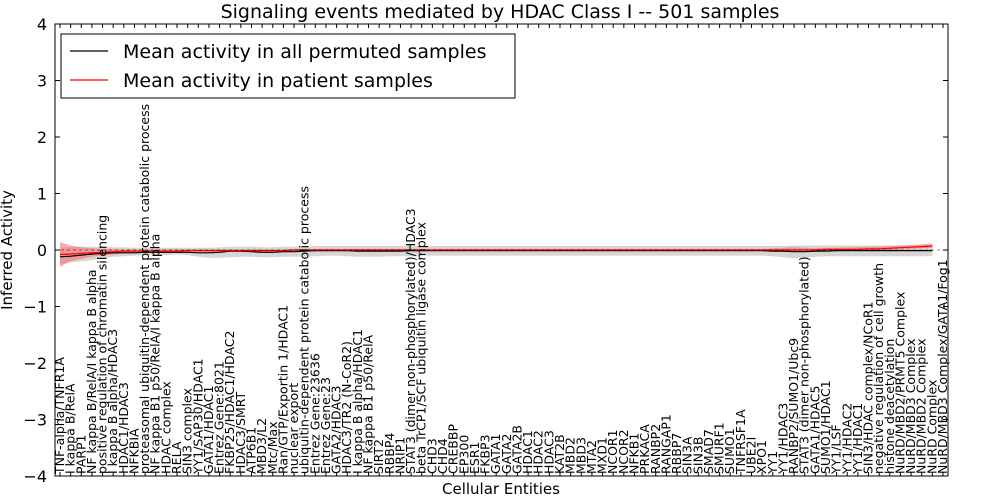 The height and width of the screenshot is (500, 1000). What do you see at coordinates (251, 450) in the screenshot?
I see `category-label: ATP6B1` at bounding box center [251, 450].